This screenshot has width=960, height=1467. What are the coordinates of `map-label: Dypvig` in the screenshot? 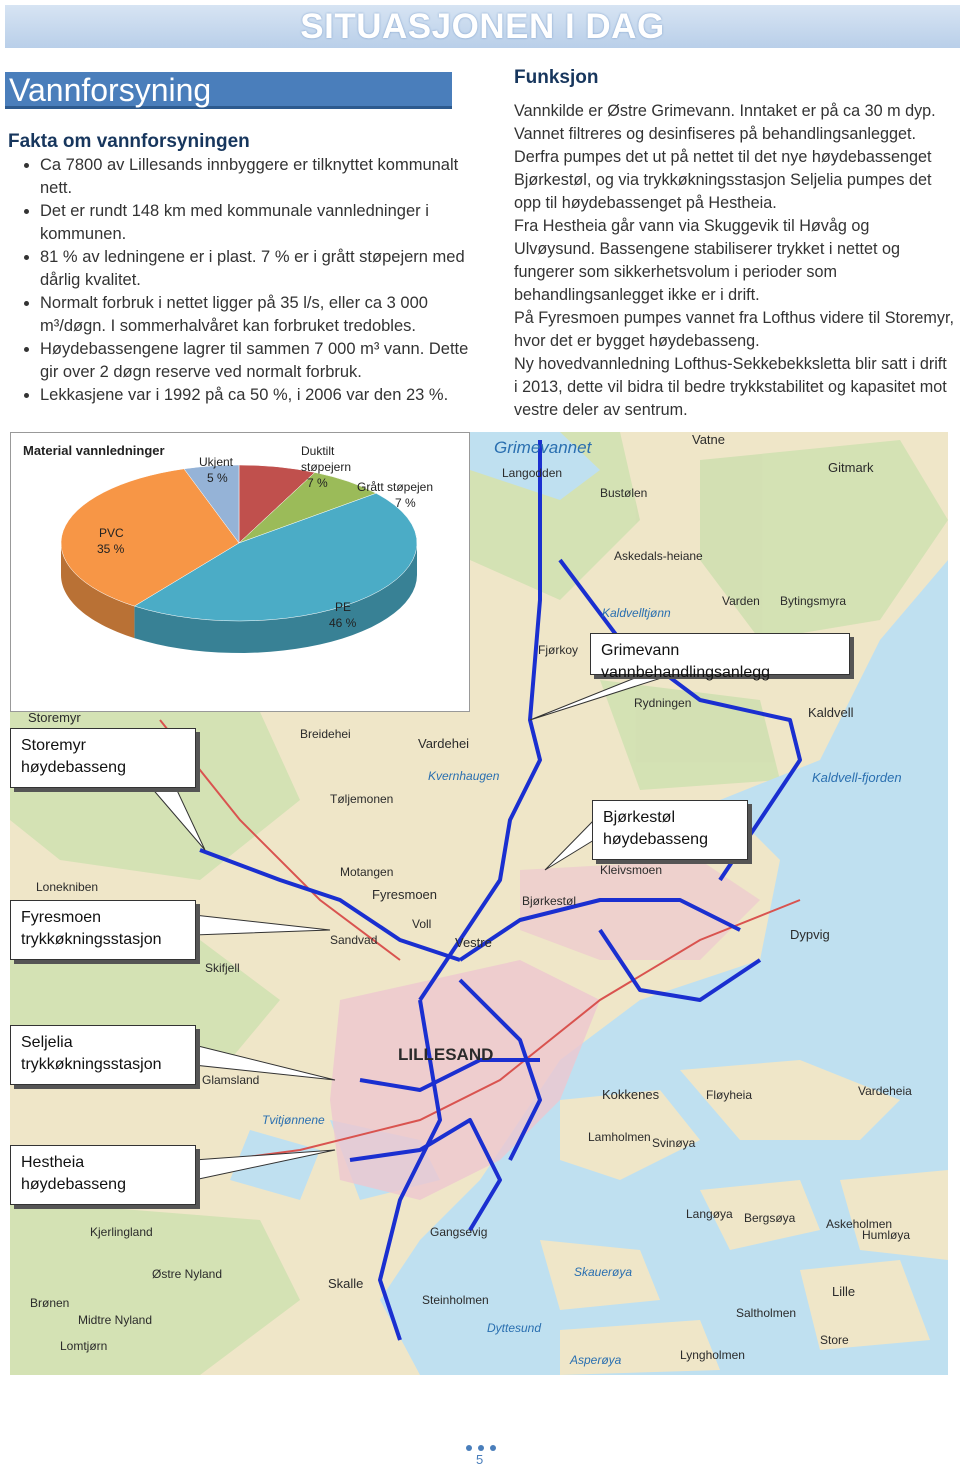 It's located at (810, 934).